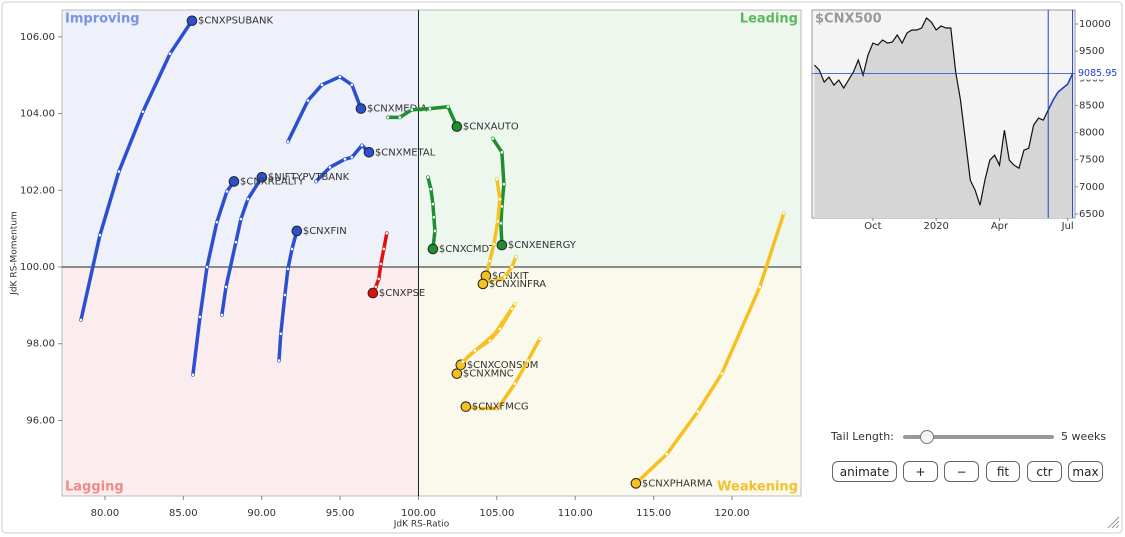 The width and height of the screenshot is (1125, 537). What do you see at coordinates (40, 420) in the screenshot?
I see `y-tick-label: 96.00` at bounding box center [40, 420].